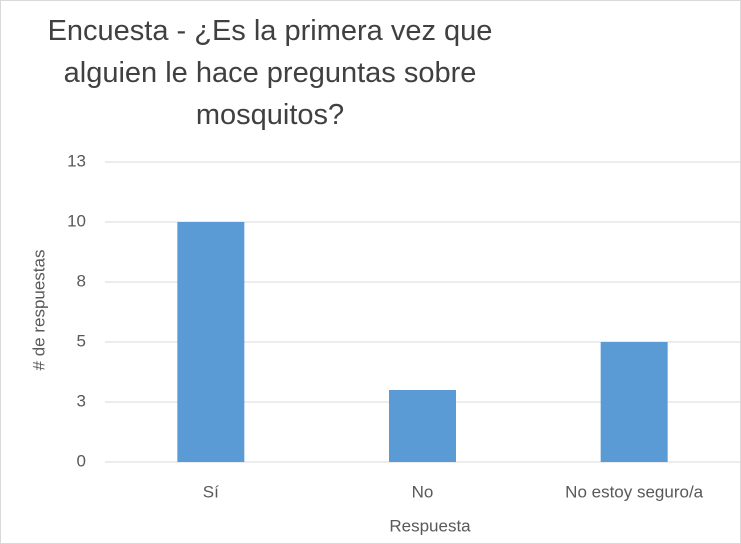 This screenshot has width=741, height=544. Describe the element at coordinates (76, 220) in the screenshot. I see `y-tick-label: 10` at that location.